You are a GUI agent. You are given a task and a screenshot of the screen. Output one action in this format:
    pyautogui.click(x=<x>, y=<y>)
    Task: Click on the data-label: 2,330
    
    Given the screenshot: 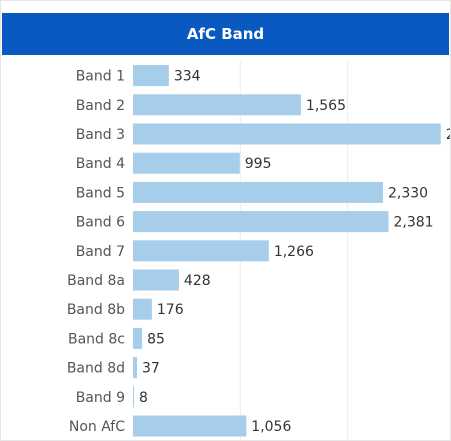 What is the action you would take?
    pyautogui.click(x=408, y=193)
    